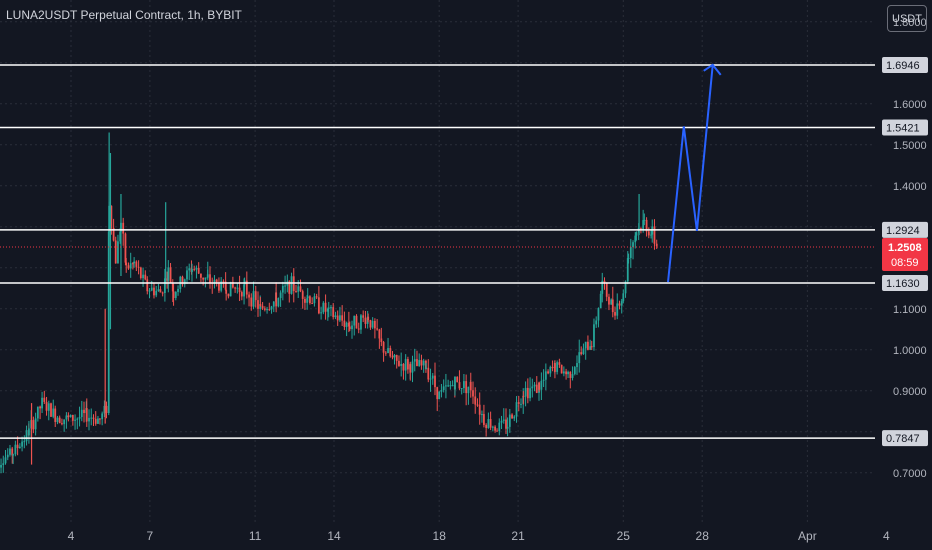 The image size is (932, 550). What do you see at coordinates (624, 536) in the screenshot?
I see `x-tick-label: 25` at bounding box center [624, 536].